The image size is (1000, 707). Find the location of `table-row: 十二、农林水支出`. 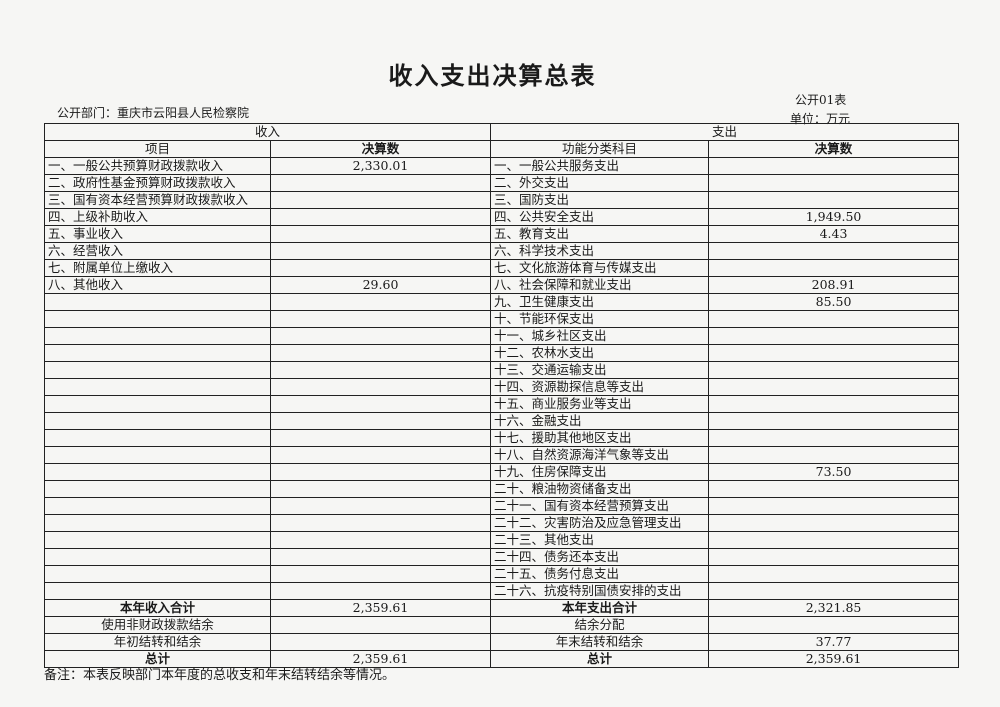

table-row: 十二、农林水支出 is located at coordinates (502, 353).